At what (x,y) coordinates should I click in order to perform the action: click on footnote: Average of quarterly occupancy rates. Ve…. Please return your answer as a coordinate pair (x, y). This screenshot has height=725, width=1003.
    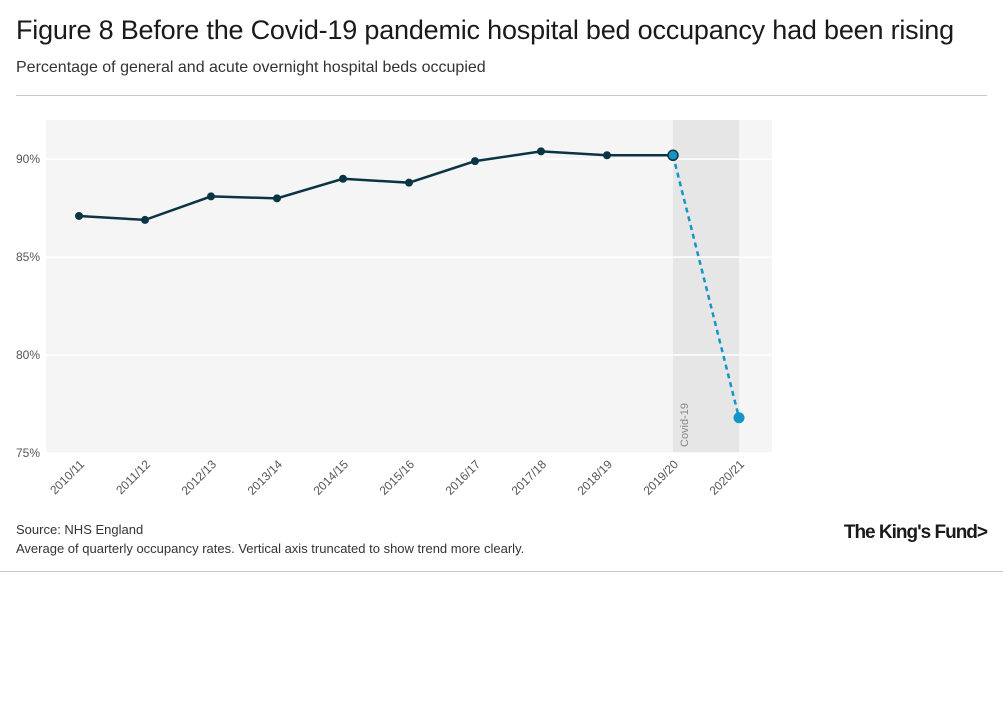
    Looking at the image, I should click on (270, 548).